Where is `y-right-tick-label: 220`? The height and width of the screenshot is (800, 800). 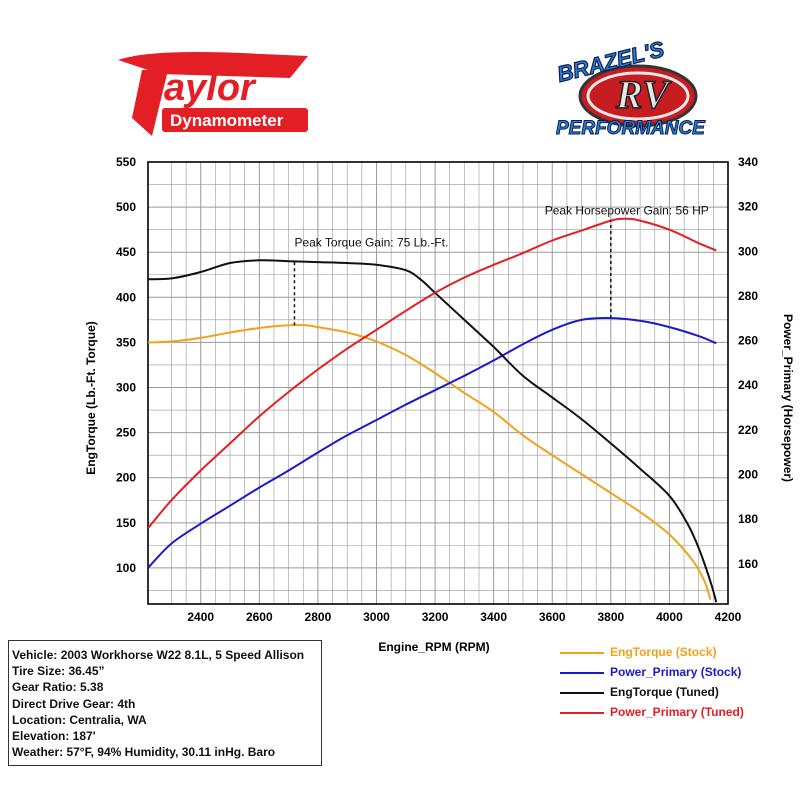 y-right-tick-label: 220 is located at coordinates (748, 430).